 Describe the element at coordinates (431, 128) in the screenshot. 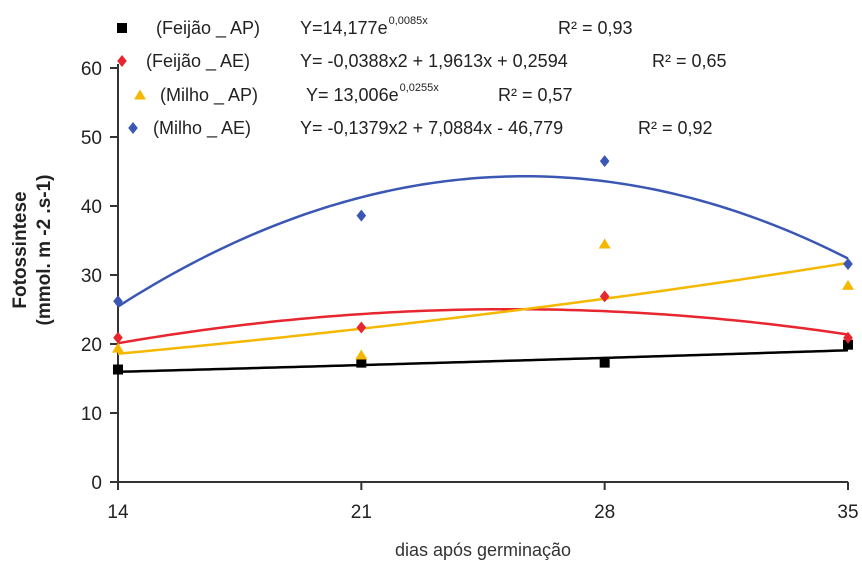

I see `legend-equation-3: Y= -0,1379x2 + 7,0884x - 46,779` at that location.